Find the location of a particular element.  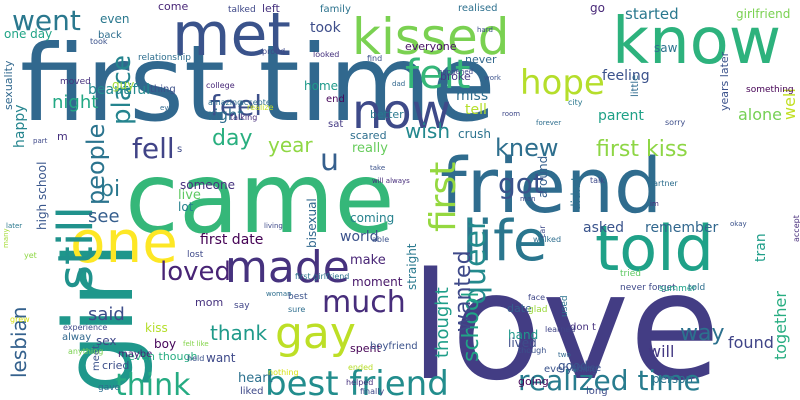

word-hand: hand is located at coordinates (523, 335).